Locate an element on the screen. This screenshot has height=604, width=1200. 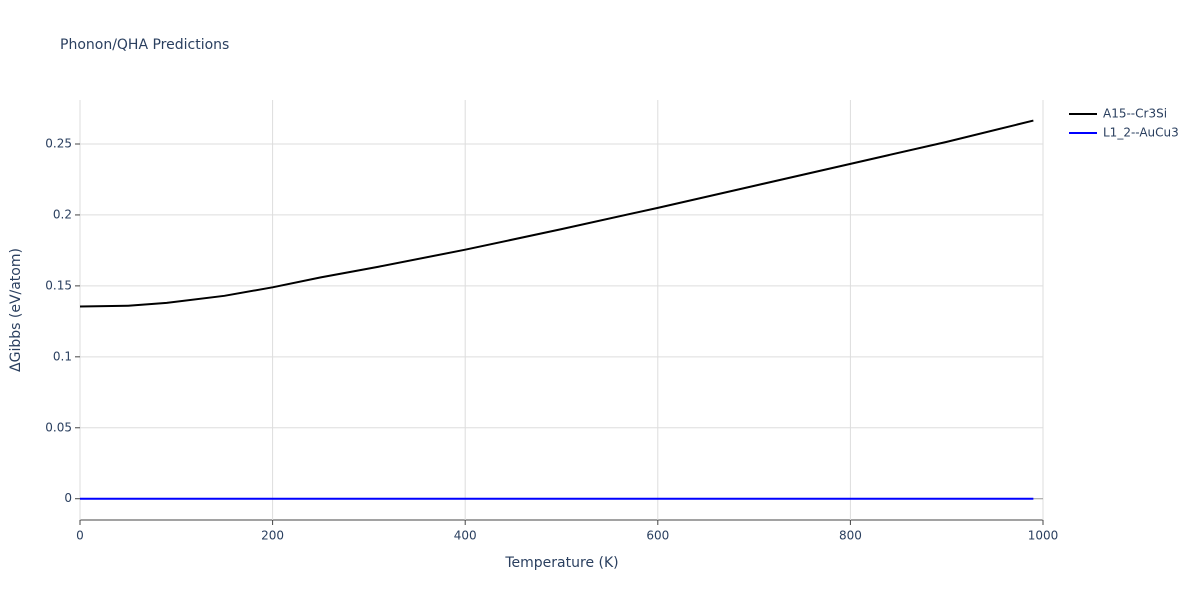
x-tick-label: 200 is located at coordinates (272, 536).